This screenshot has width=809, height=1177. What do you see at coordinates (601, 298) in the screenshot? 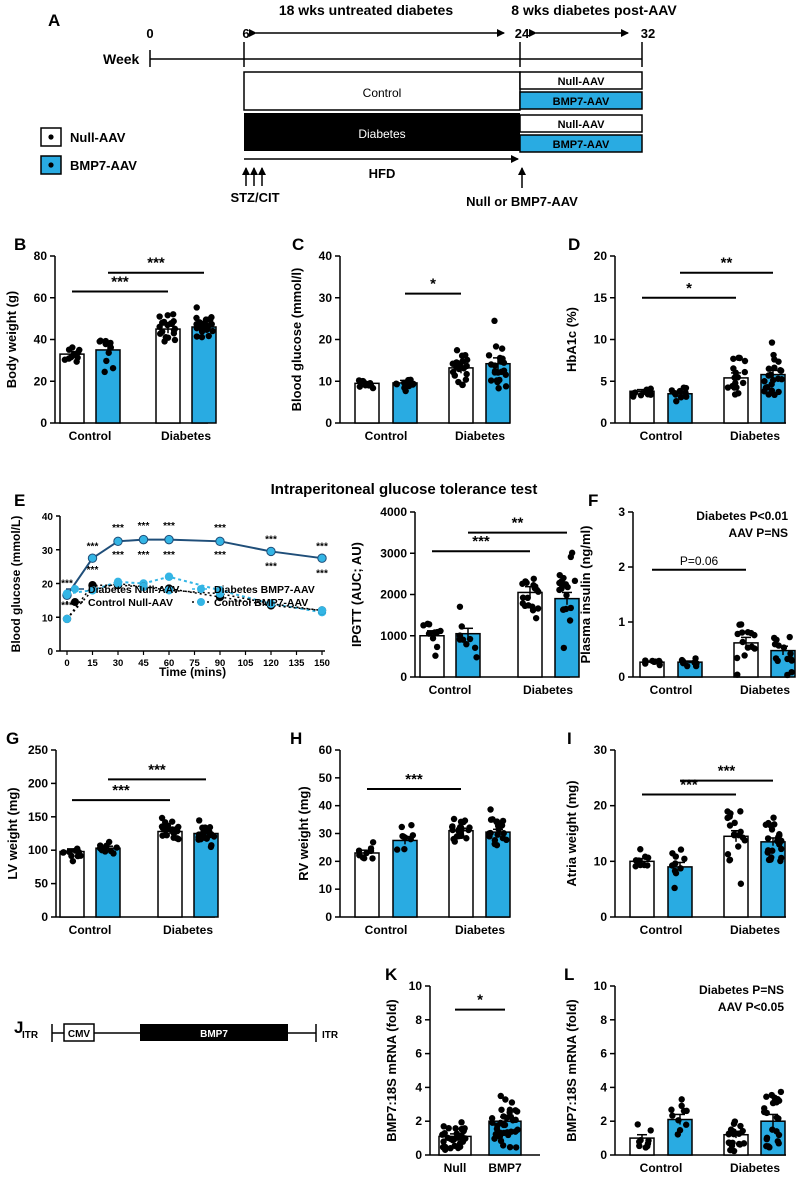
I see `y-tick-label: 15` at bounding box center [601, 298].